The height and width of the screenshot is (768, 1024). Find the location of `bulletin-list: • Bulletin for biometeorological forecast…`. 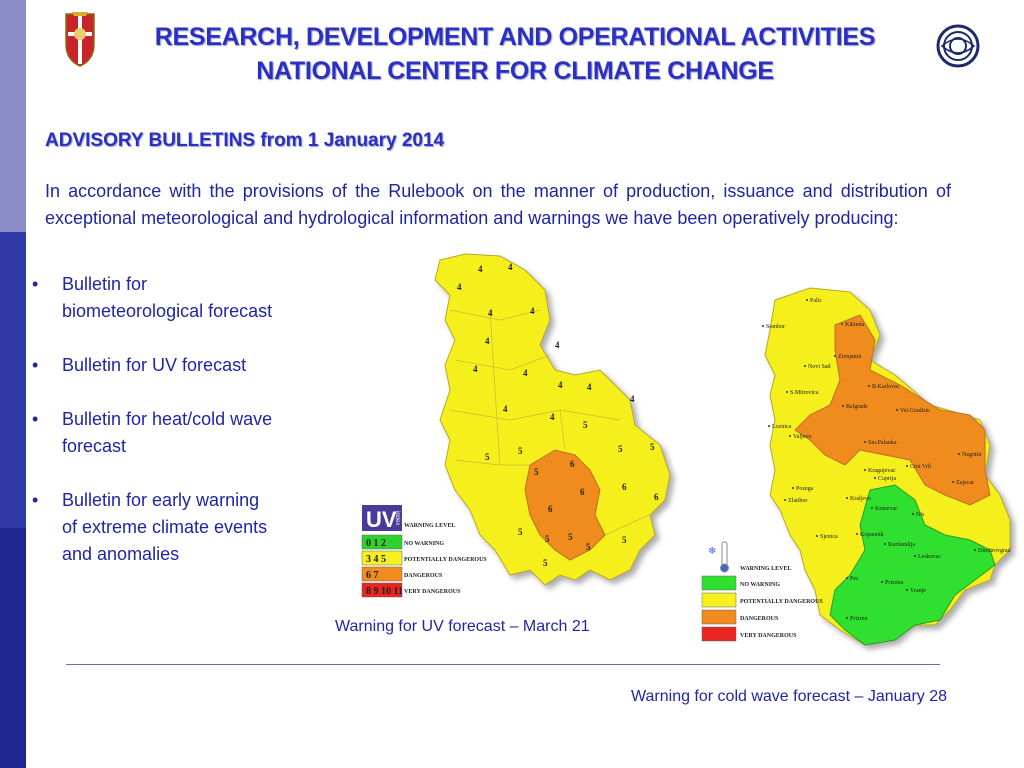

bulletin-list: • Bulletin for biometeorological forecast… is located at coordinates (150, 433).